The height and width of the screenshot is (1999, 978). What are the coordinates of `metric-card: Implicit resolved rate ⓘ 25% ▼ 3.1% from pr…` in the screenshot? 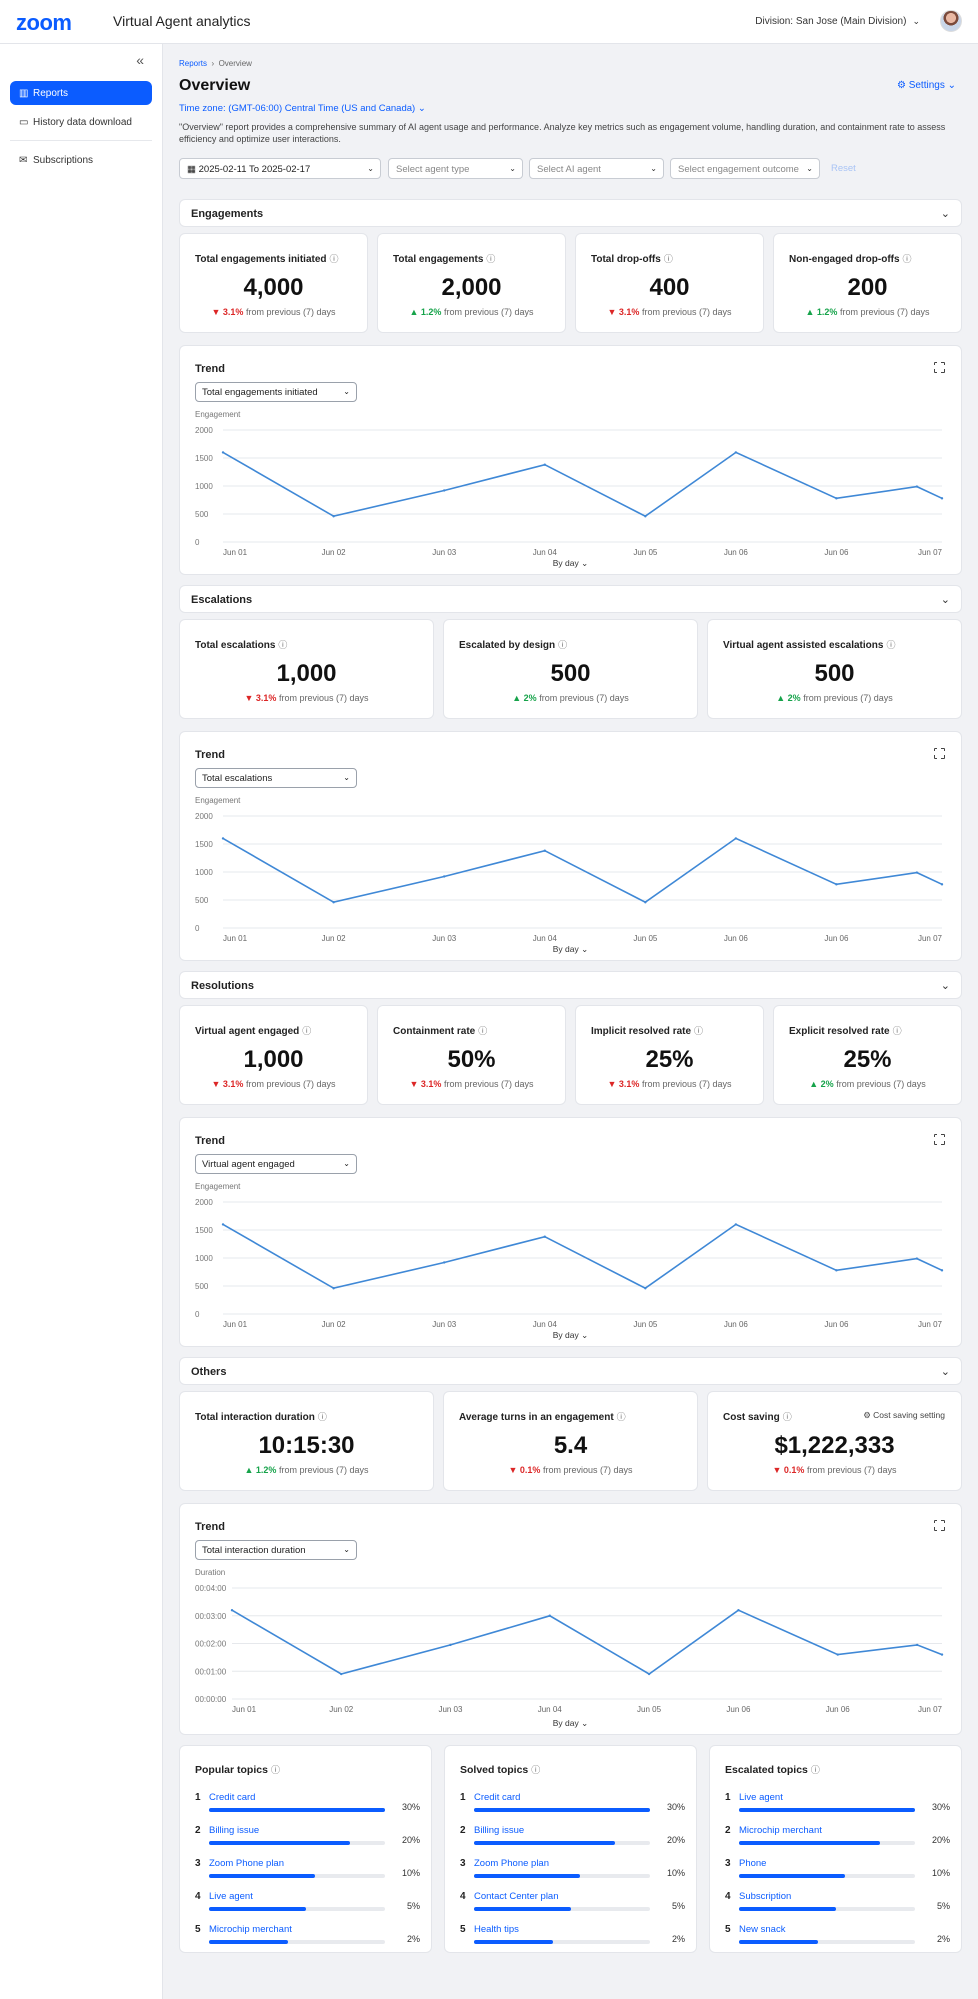 It's located at (669, 1055).